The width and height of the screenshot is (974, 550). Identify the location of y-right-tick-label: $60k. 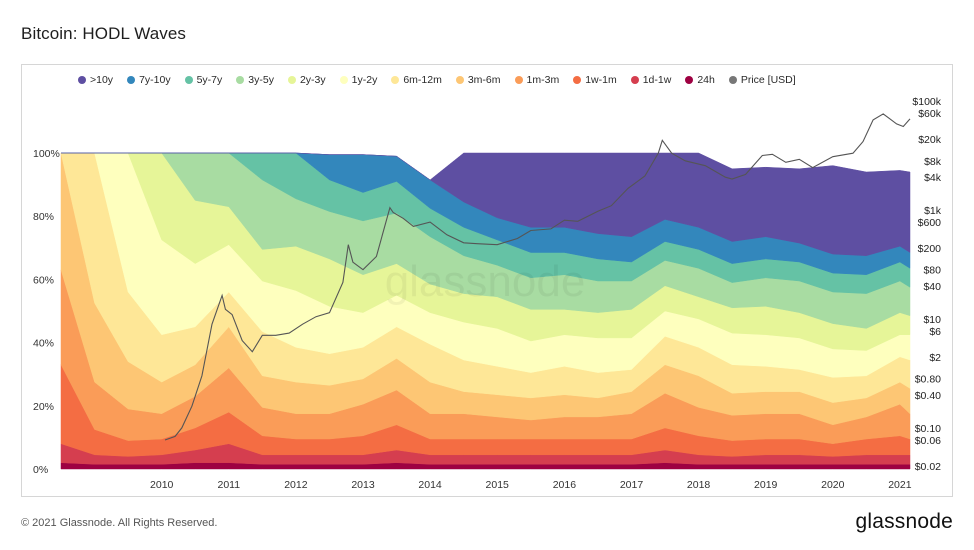
(930, 114).